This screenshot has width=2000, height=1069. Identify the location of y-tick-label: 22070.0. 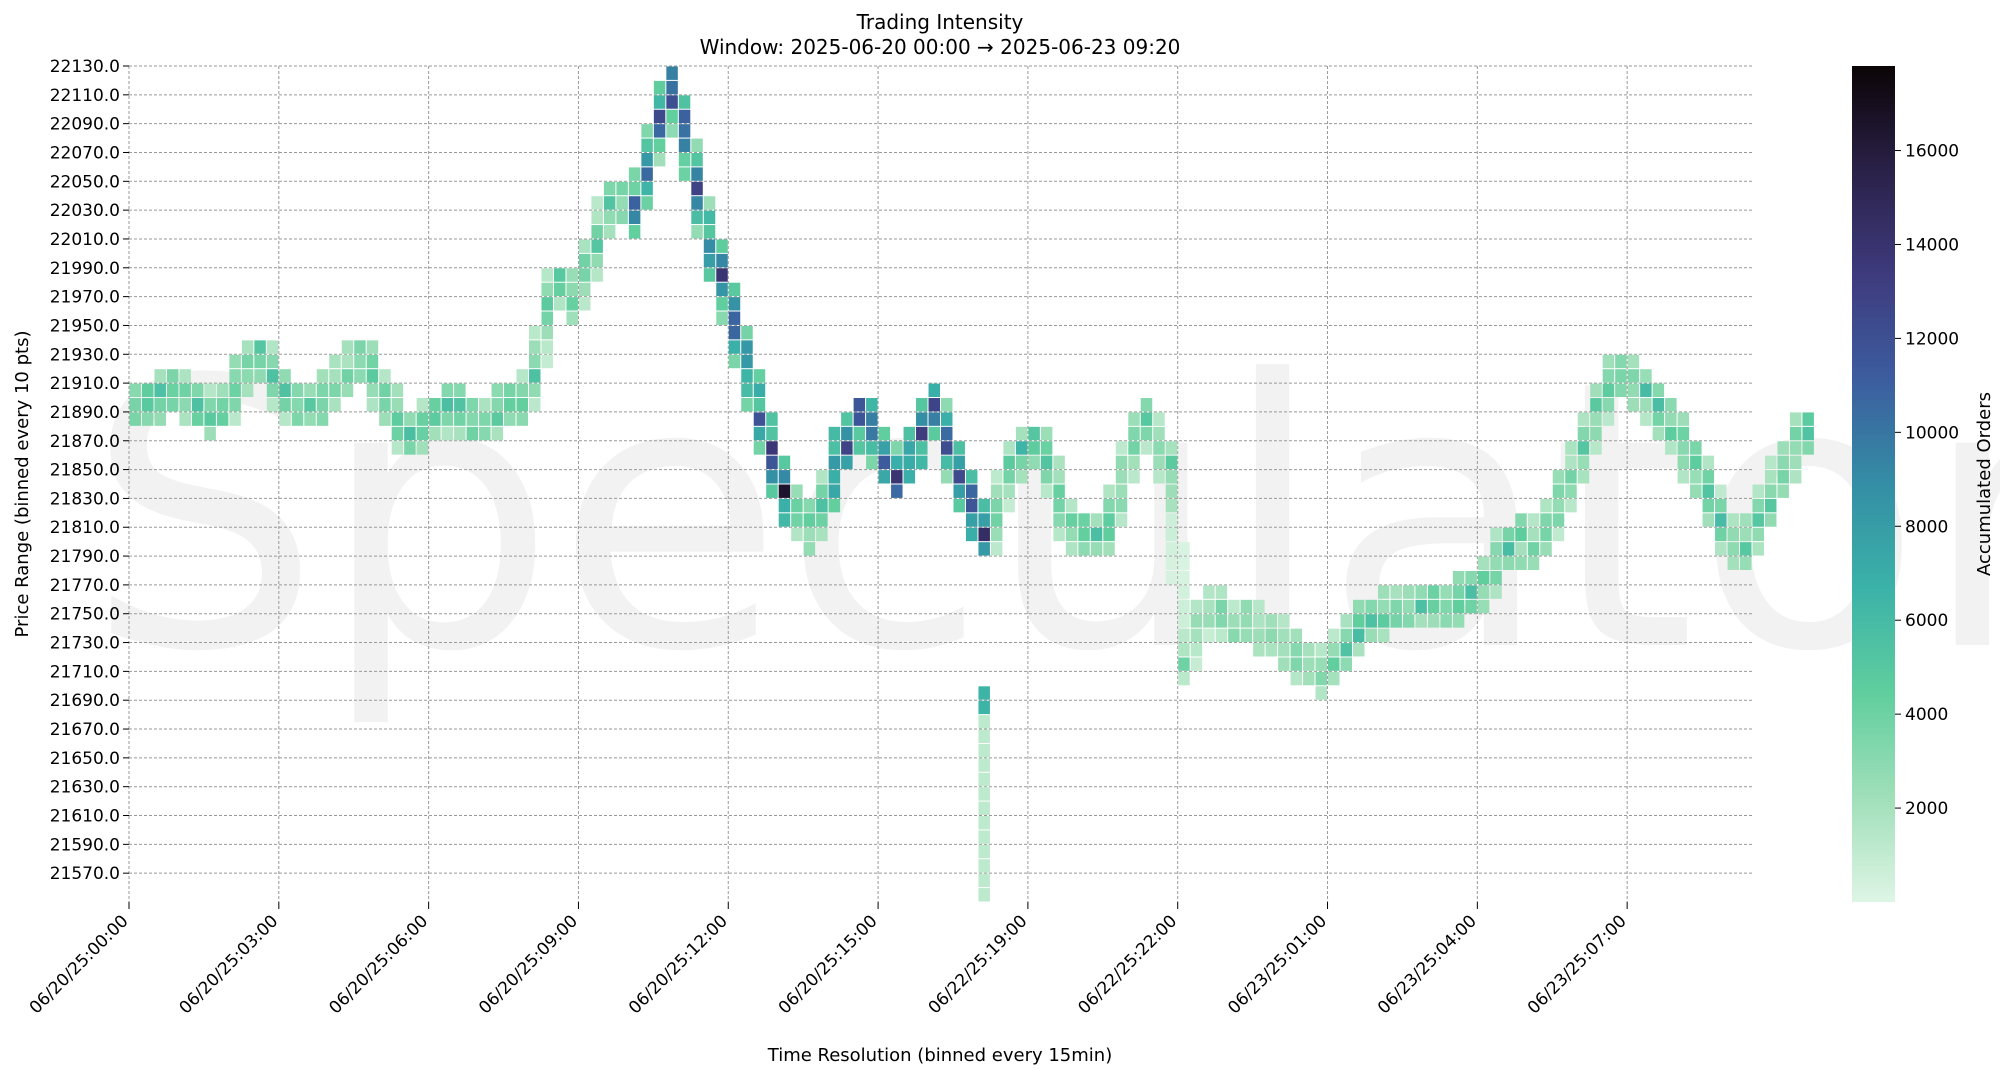
(85, 153).